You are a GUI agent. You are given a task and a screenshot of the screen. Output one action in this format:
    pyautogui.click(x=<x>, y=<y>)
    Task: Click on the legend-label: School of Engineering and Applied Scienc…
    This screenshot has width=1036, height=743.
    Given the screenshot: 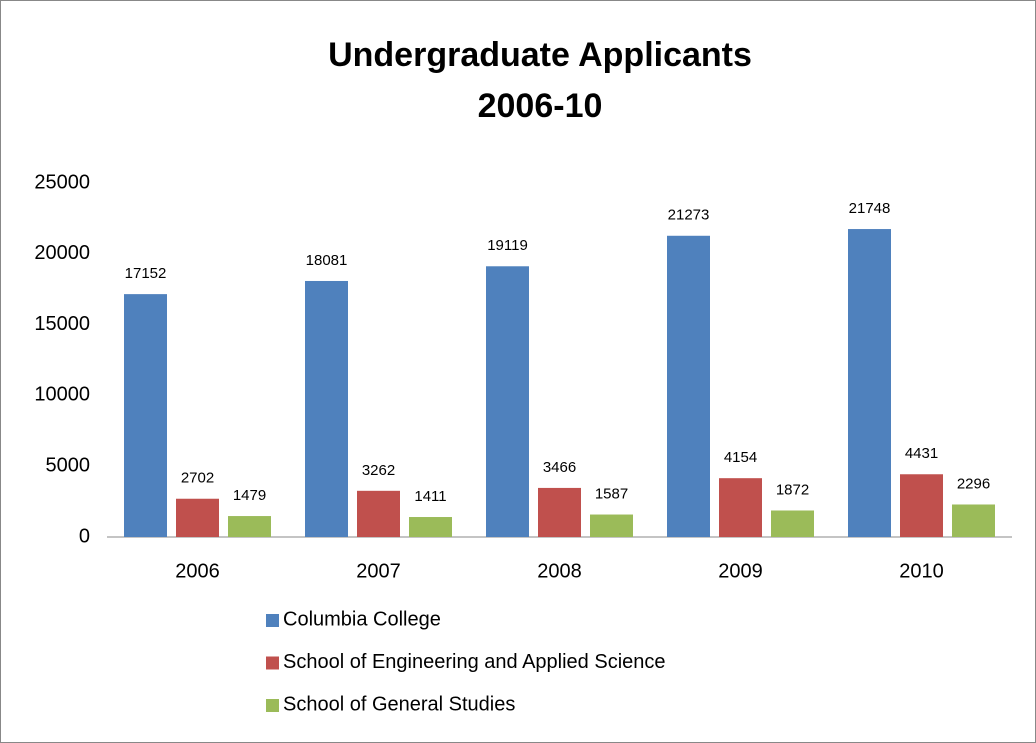 What is the action you would take?
    pyautogui.click(x=474, y=662)
    